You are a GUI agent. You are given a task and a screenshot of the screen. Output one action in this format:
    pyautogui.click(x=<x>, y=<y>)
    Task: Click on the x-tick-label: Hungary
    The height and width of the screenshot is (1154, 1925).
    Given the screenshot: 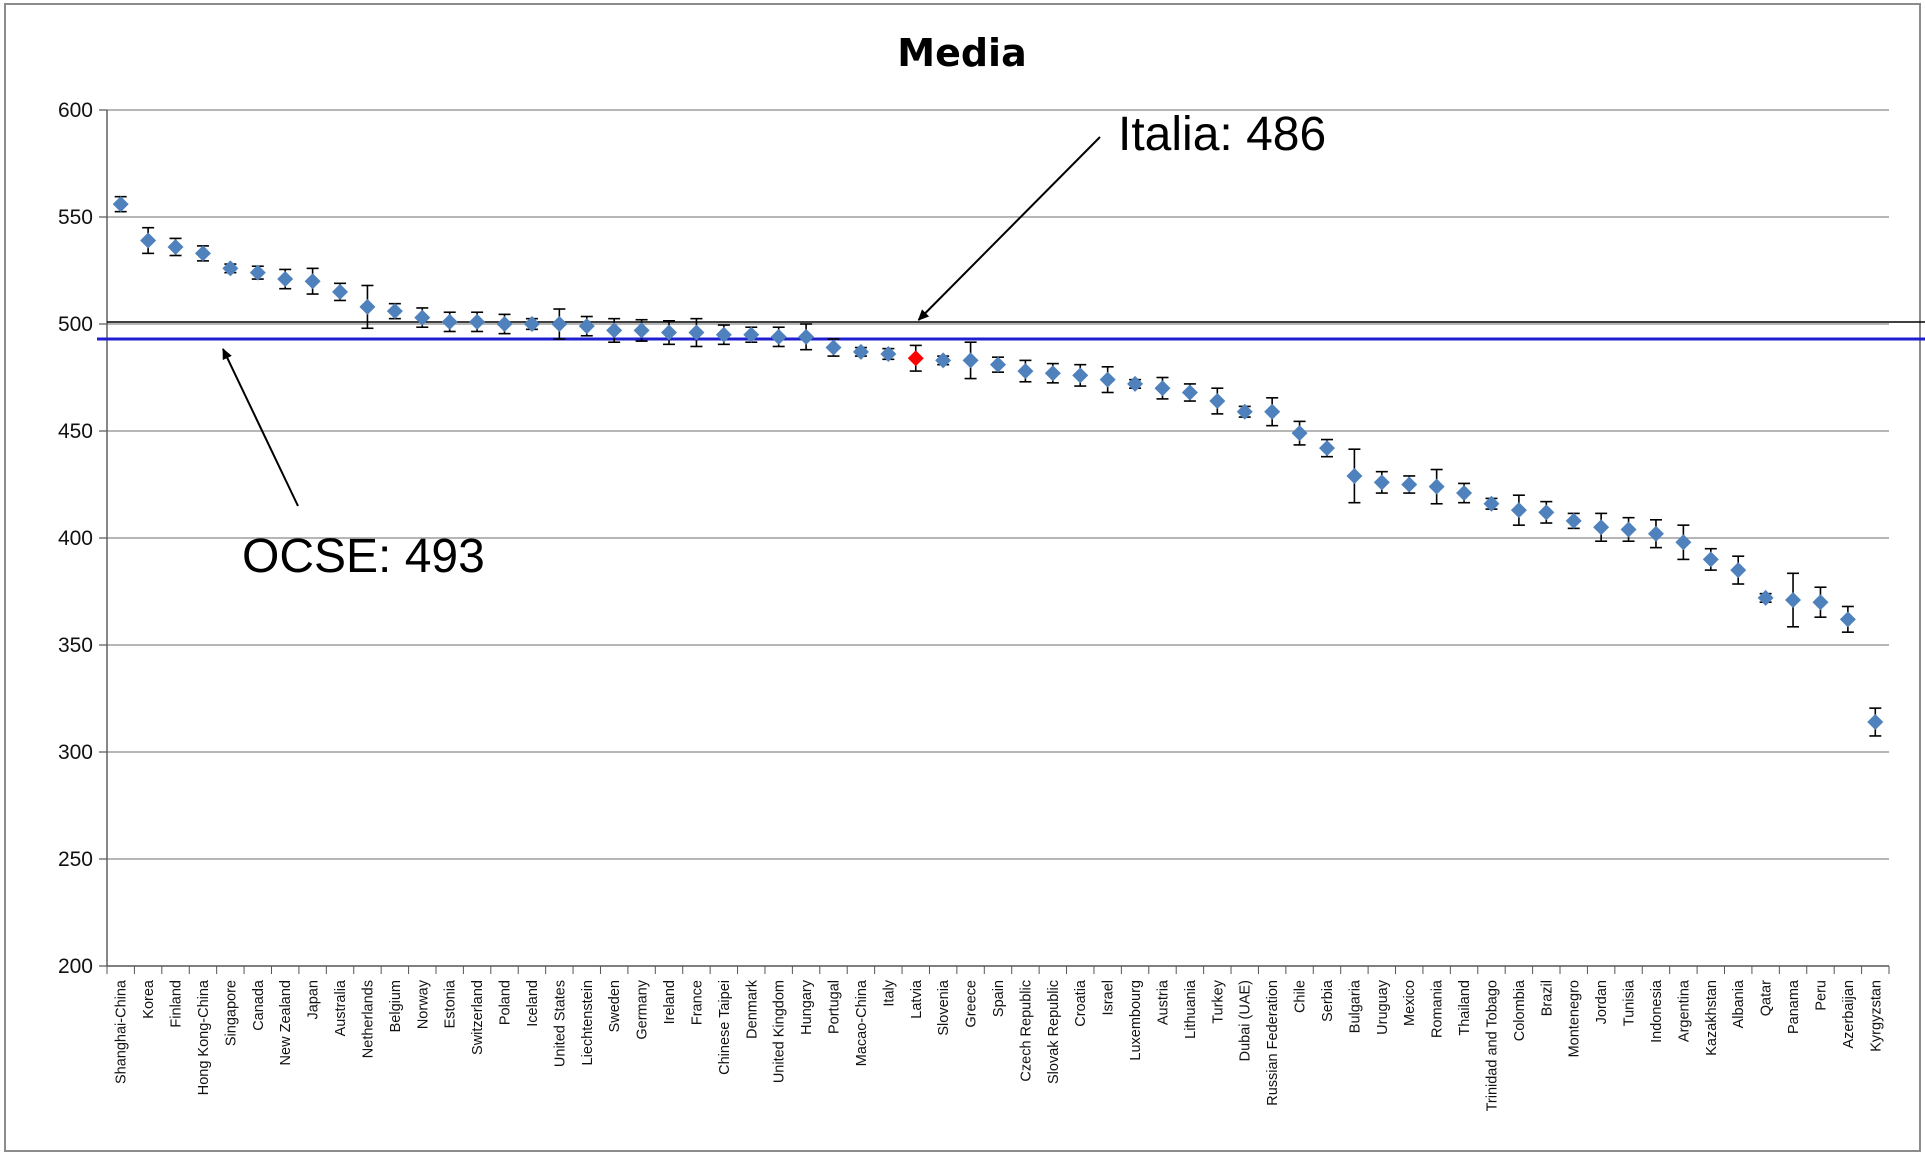 What is the action you would take?
    pyautogui.click(x=807, y=1007)
    